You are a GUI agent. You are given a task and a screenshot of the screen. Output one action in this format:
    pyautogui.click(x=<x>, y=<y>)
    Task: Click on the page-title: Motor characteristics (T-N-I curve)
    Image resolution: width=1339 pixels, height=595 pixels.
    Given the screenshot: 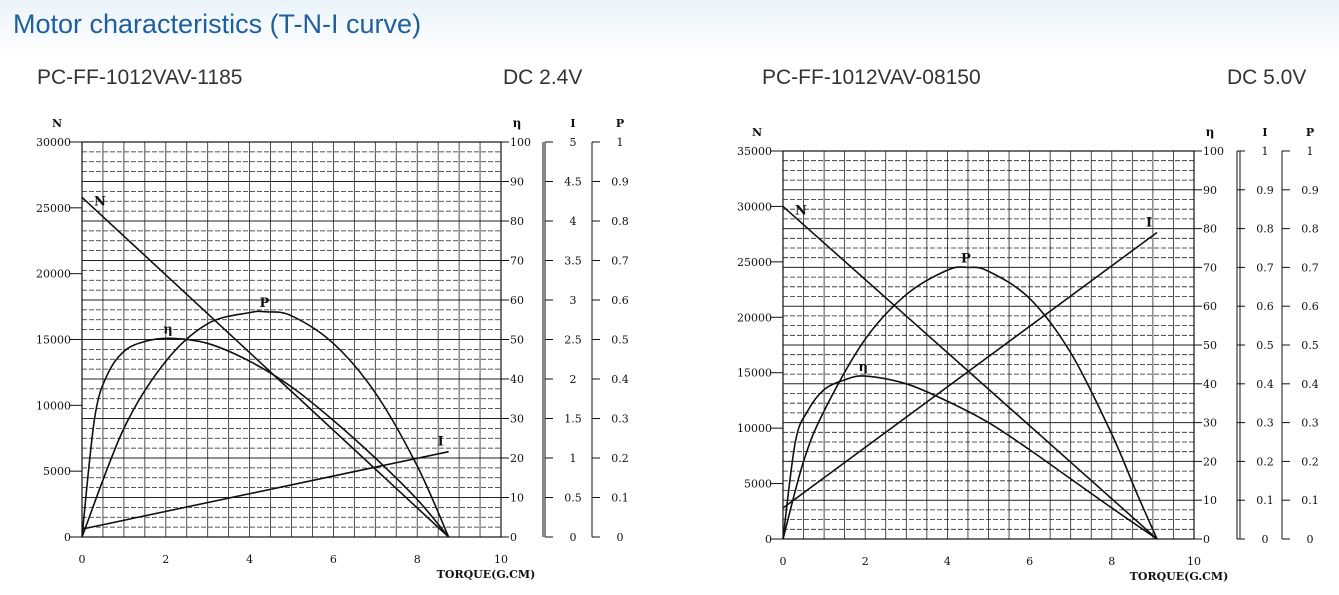 What is the action you would take?
    pyautogui.click(x=217, y=24)
    